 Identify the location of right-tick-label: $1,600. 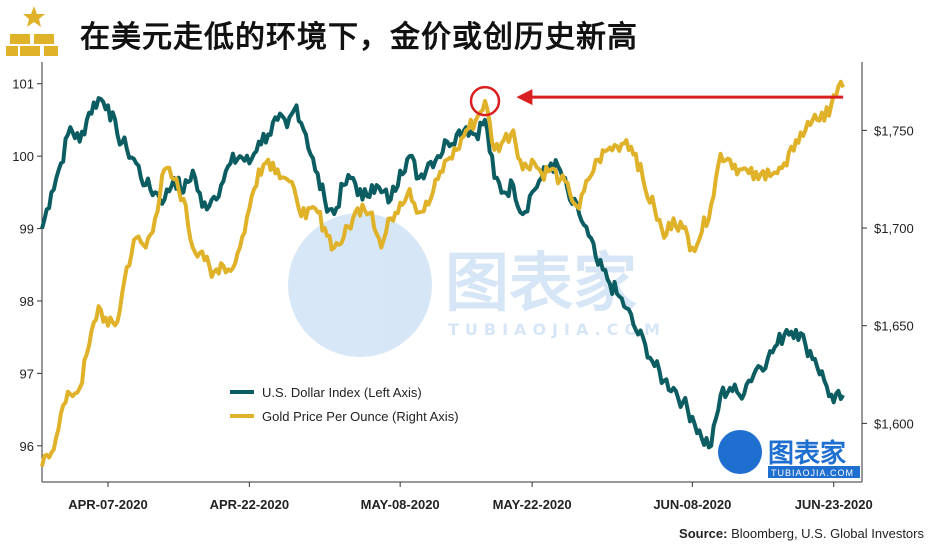
(894, 423).